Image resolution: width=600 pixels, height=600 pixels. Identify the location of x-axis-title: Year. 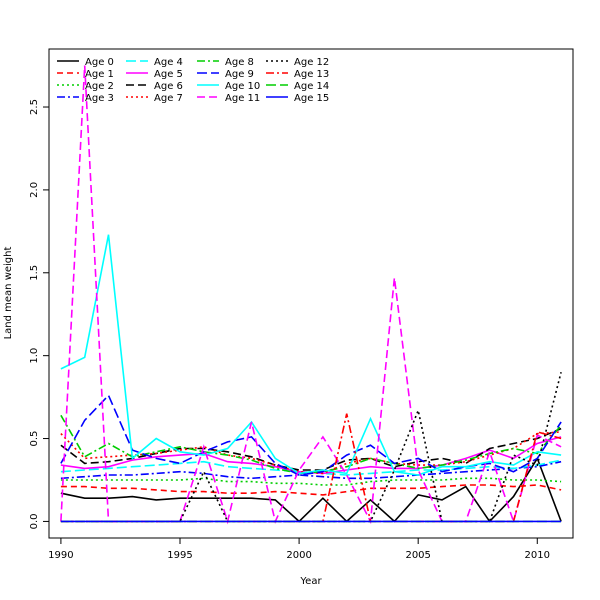
(310, 581).